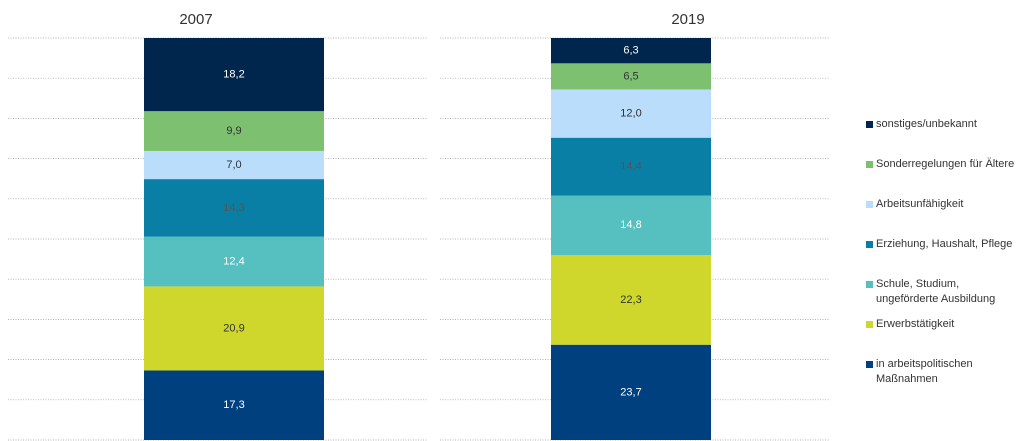 This screenshot has height=441, width=1035. Describe the element at coordinates (926, 124) in the screenshot. I see `legend-label: sonstiges/unbekannt` at that location.